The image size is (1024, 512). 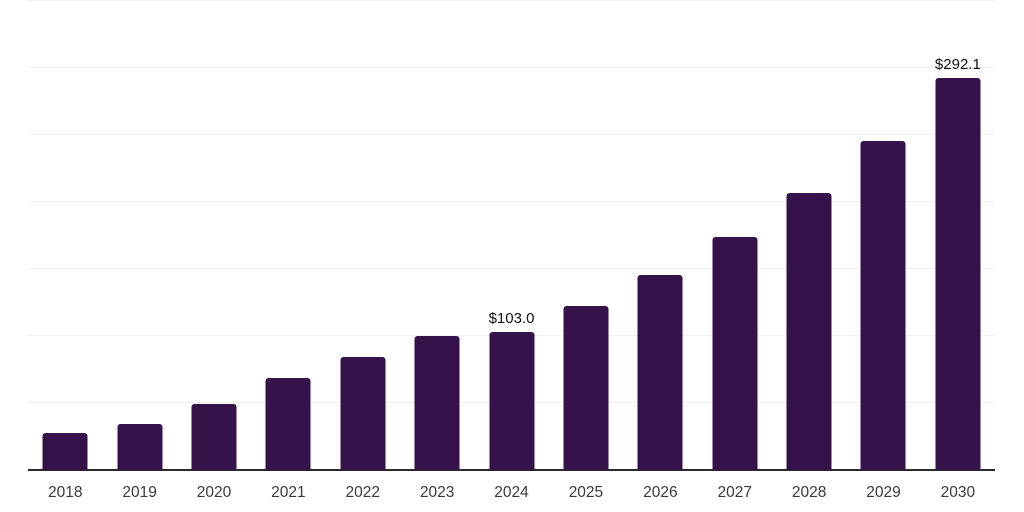 What do you see at coordinates (660, 492) in the screenshot?
I see `x-tick-label-2026: 2026` at bounding box center [660, 492].